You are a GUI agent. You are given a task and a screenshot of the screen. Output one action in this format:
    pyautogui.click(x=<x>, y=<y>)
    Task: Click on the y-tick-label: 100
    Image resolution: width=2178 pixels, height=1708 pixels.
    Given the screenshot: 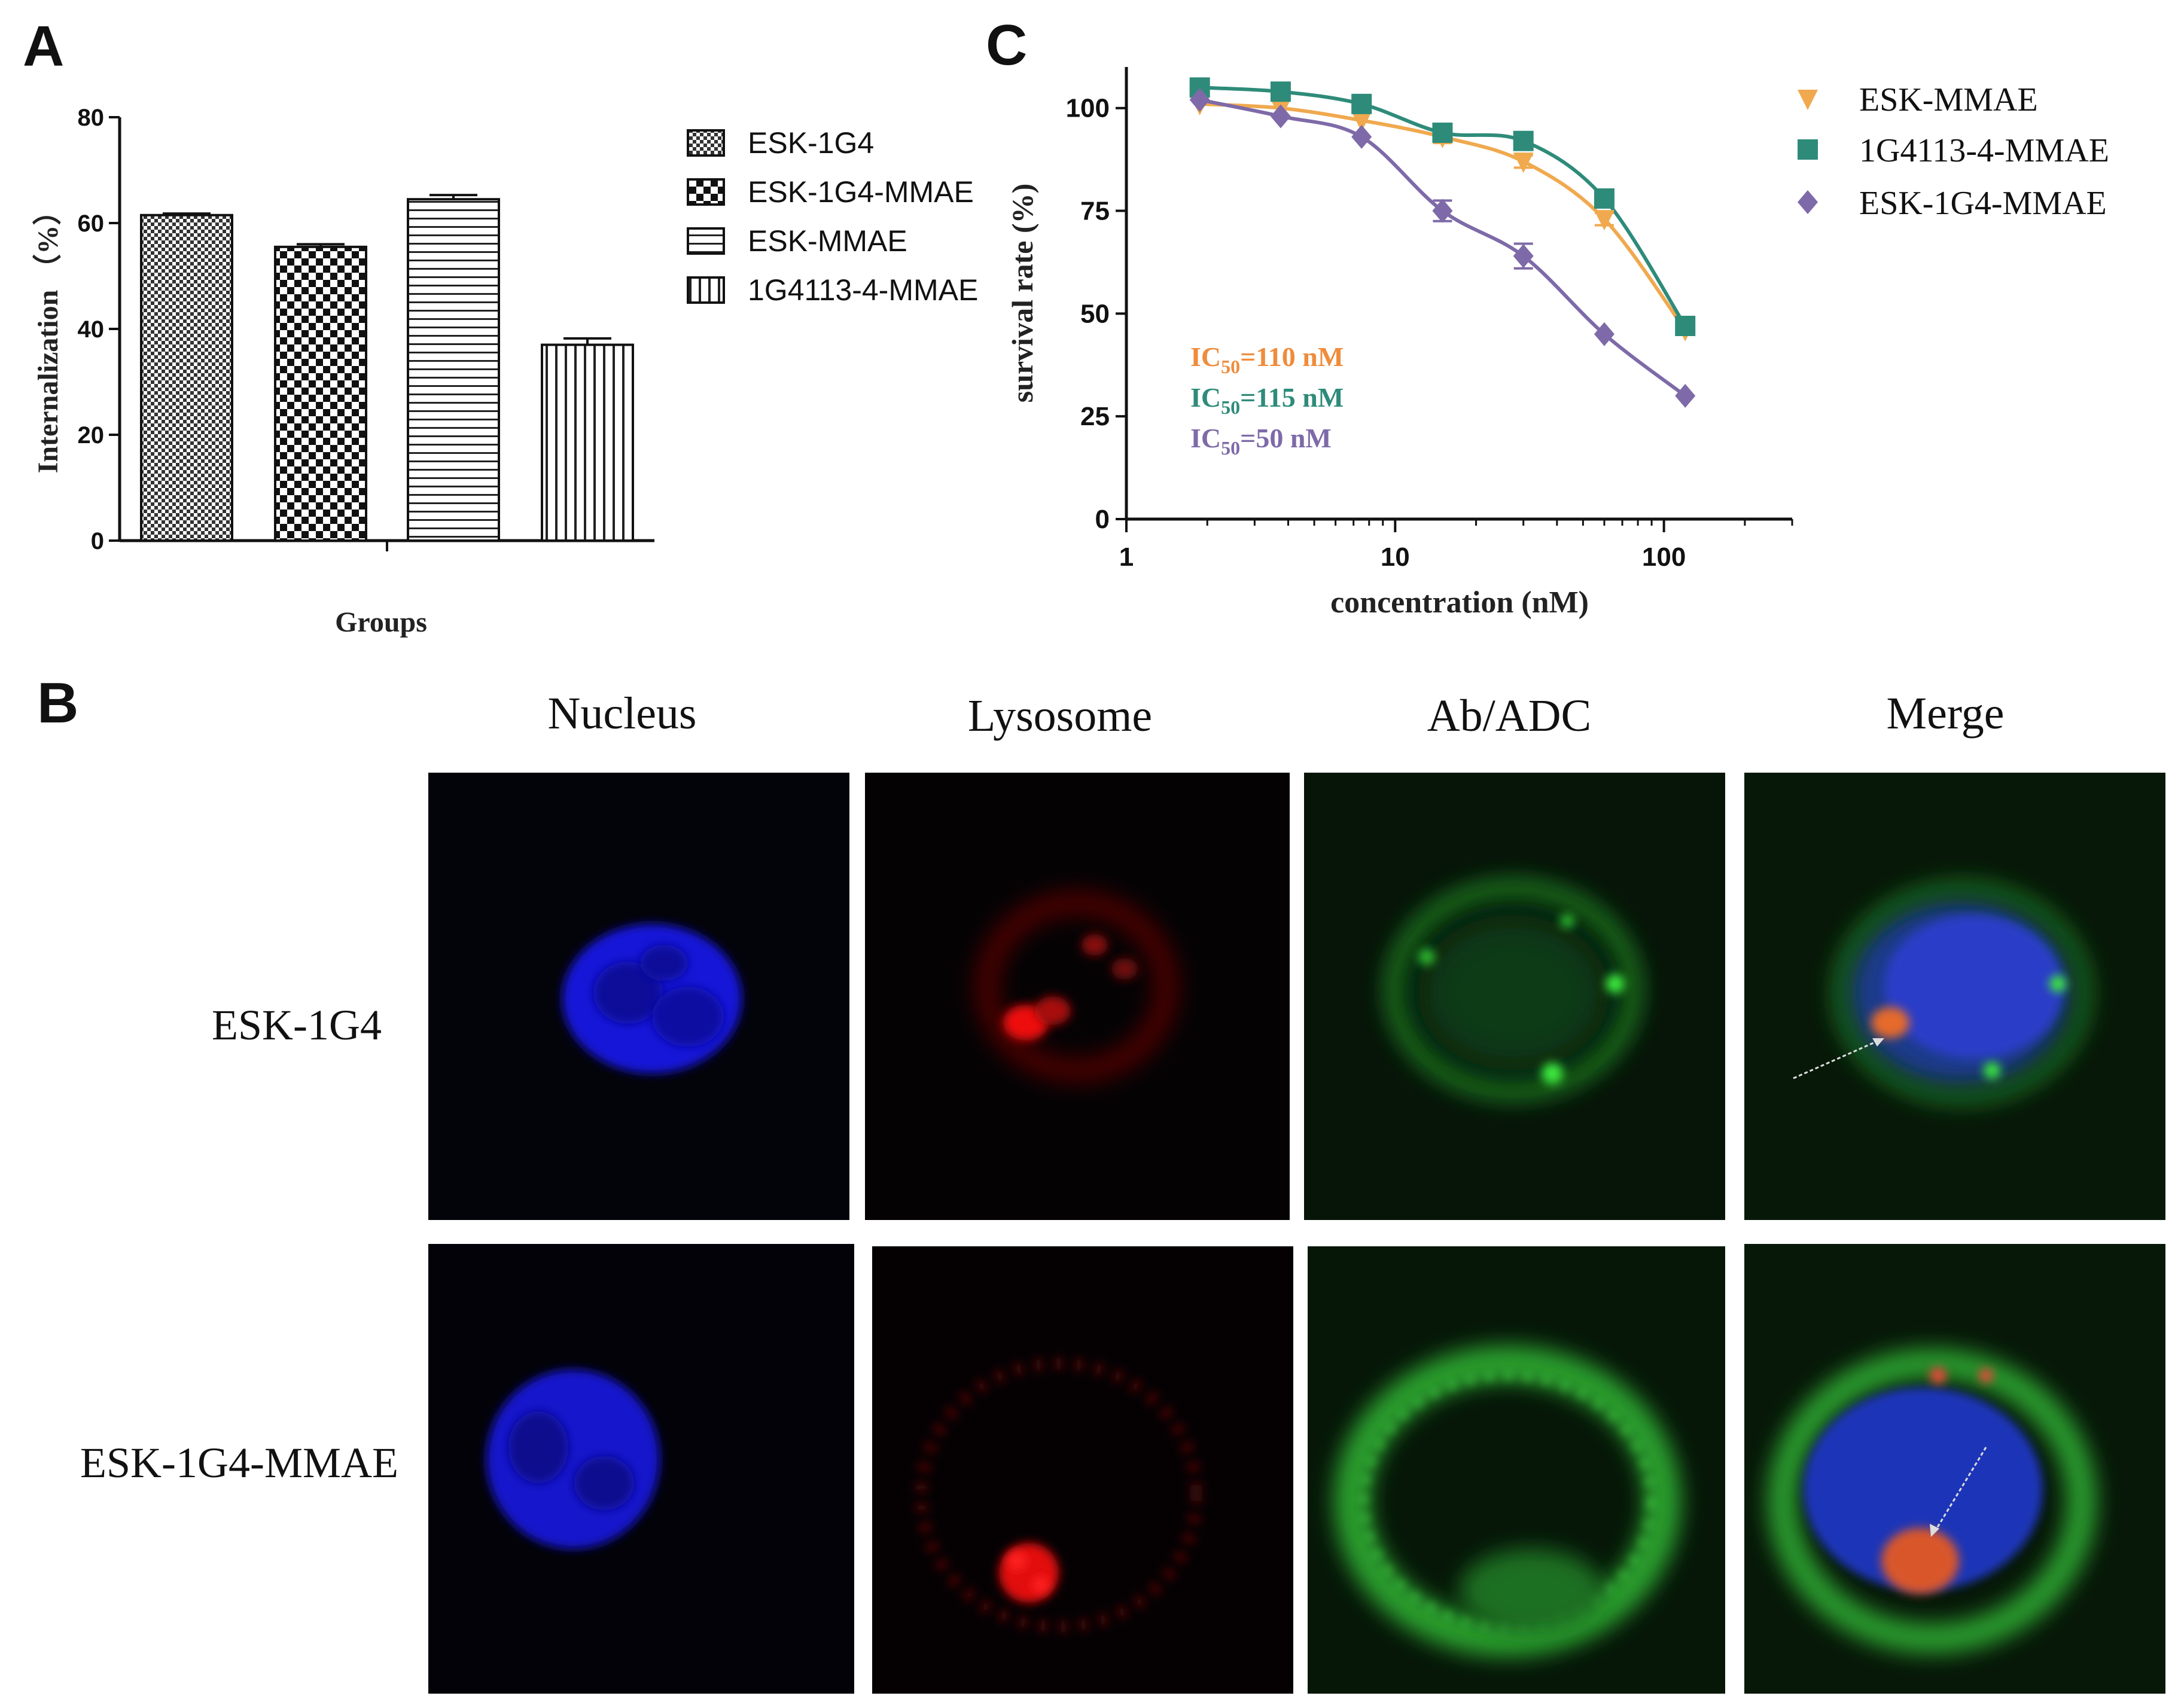 What is the action you would take?
    pyautogui.click(x=1088, y=109)
    